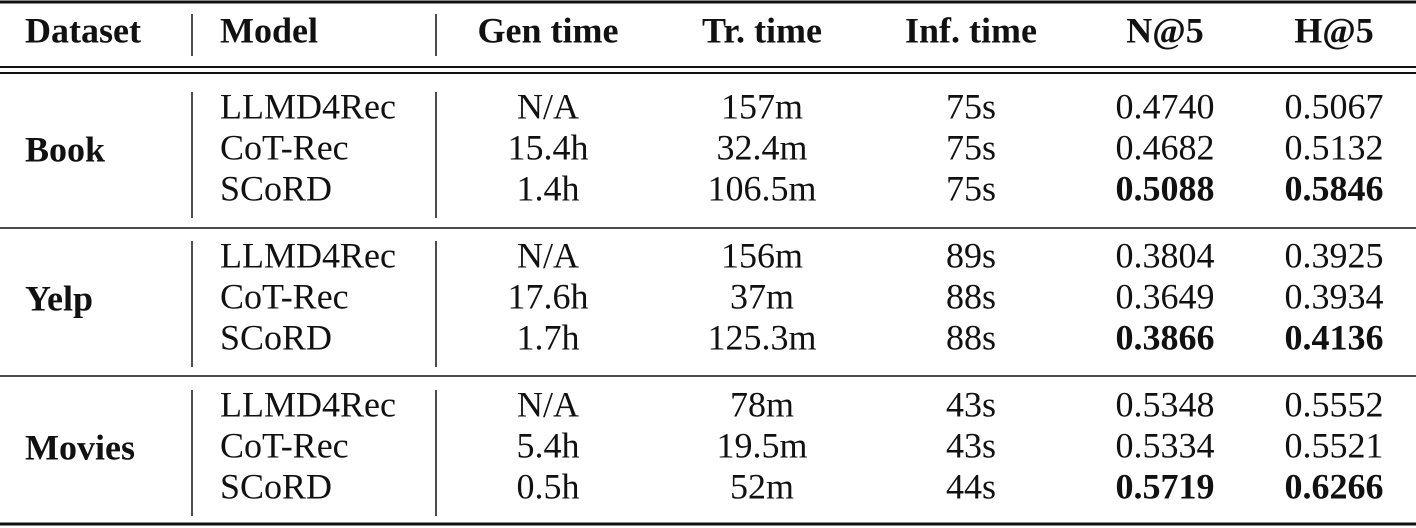  What do you see at coordinates (1334, 445) in the screenshot?
I see `cell-value: 0.5521` at bounding box center [1334, 445].